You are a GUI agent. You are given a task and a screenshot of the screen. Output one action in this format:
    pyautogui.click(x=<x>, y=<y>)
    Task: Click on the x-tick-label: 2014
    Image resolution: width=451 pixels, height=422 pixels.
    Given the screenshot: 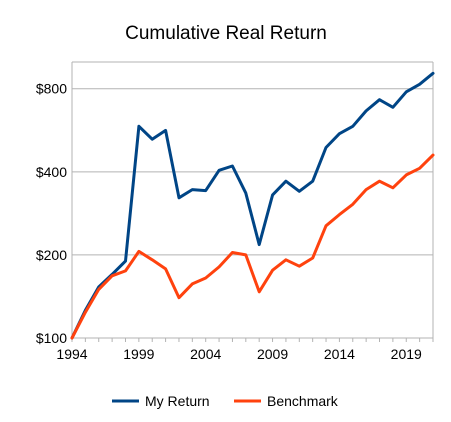 What is the action you would take?
    pyautogui.click(x=339, y=354)
    